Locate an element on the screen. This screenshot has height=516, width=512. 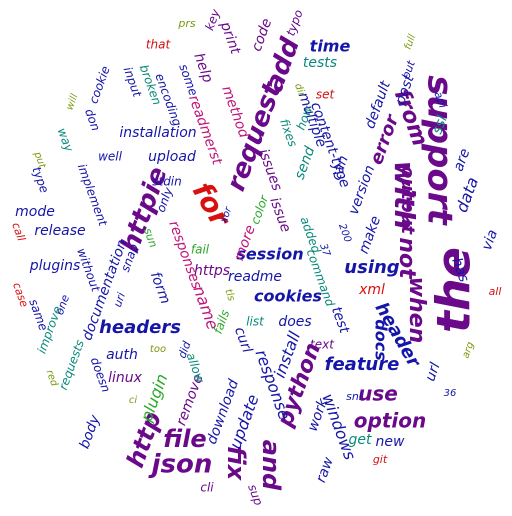
word-https: https is located at coordinates (212, 271).